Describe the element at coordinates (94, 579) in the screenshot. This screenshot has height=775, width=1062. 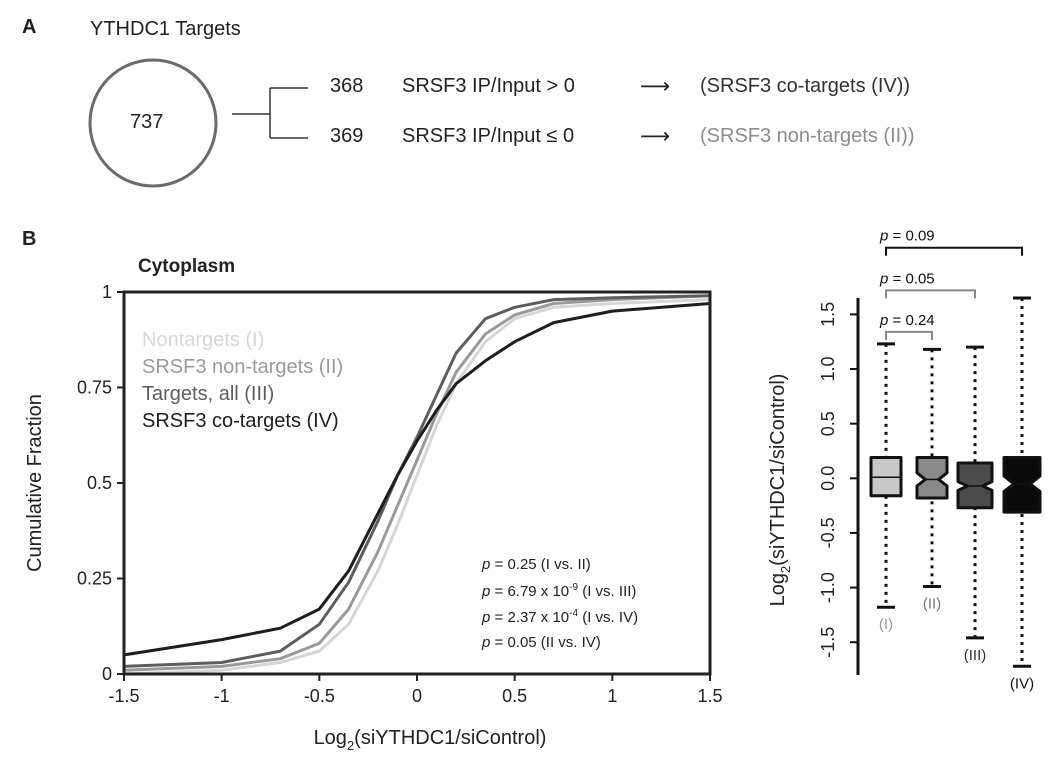
I see `cdf-ytick-label: 0.25` at that location.